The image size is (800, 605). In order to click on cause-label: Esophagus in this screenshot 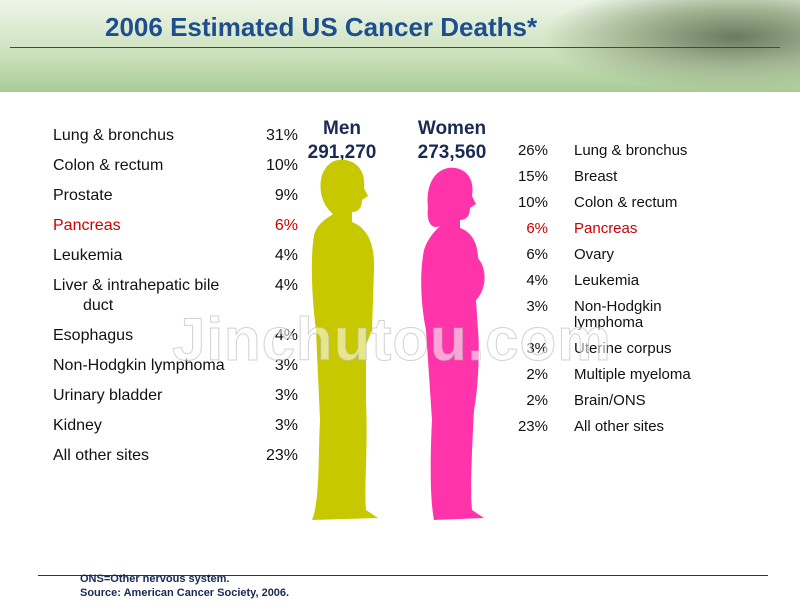, I will do `click(93, 335)`.